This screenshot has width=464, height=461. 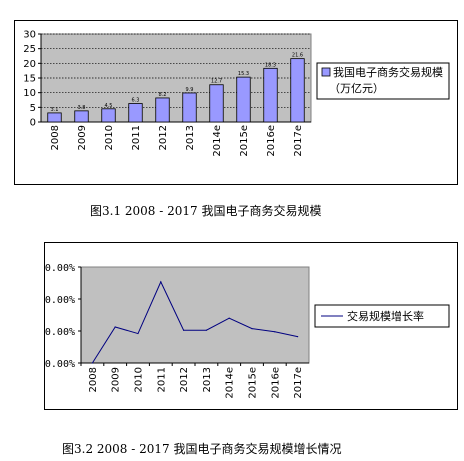 What do you see at coordinates (270, 65) in the screenshot?
I see `bar-data-label: 18.3` at bounding box center [270, 65].